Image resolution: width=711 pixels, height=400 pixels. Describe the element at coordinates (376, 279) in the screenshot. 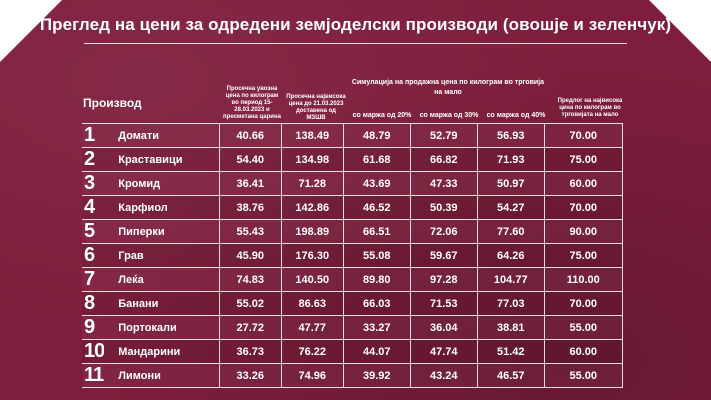

I see `margin-20-price-cell: 89.80` at that location.